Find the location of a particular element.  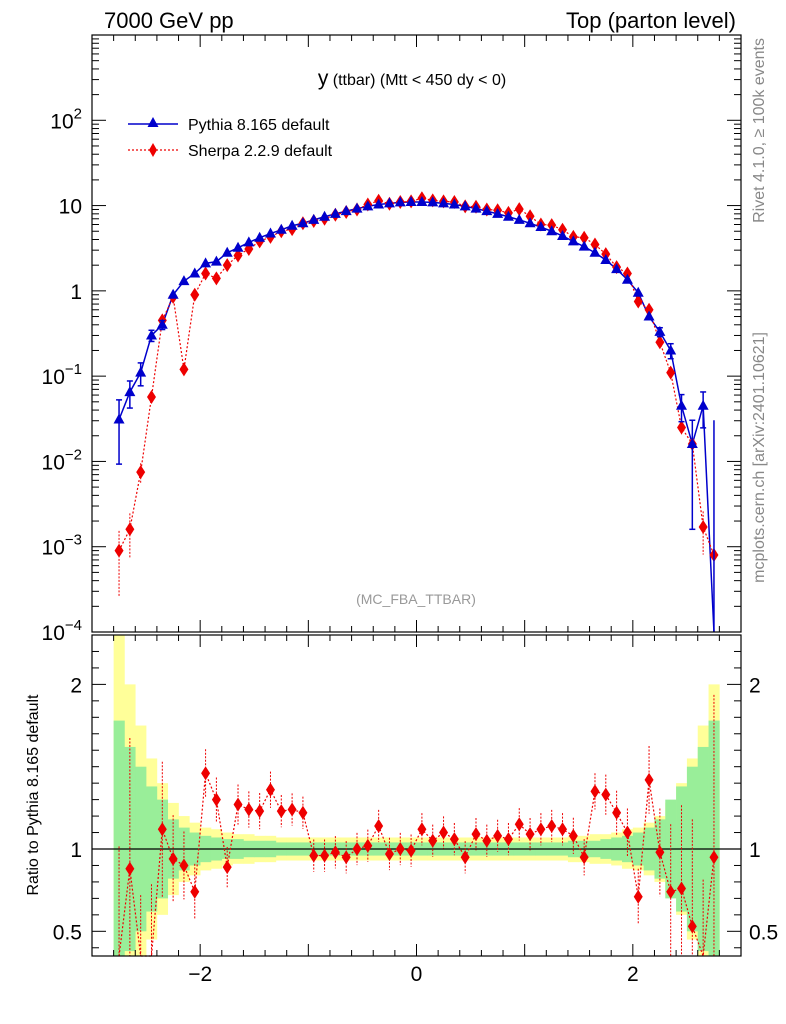

process-label: Top (parton level) is located at coordinates (651, 20).